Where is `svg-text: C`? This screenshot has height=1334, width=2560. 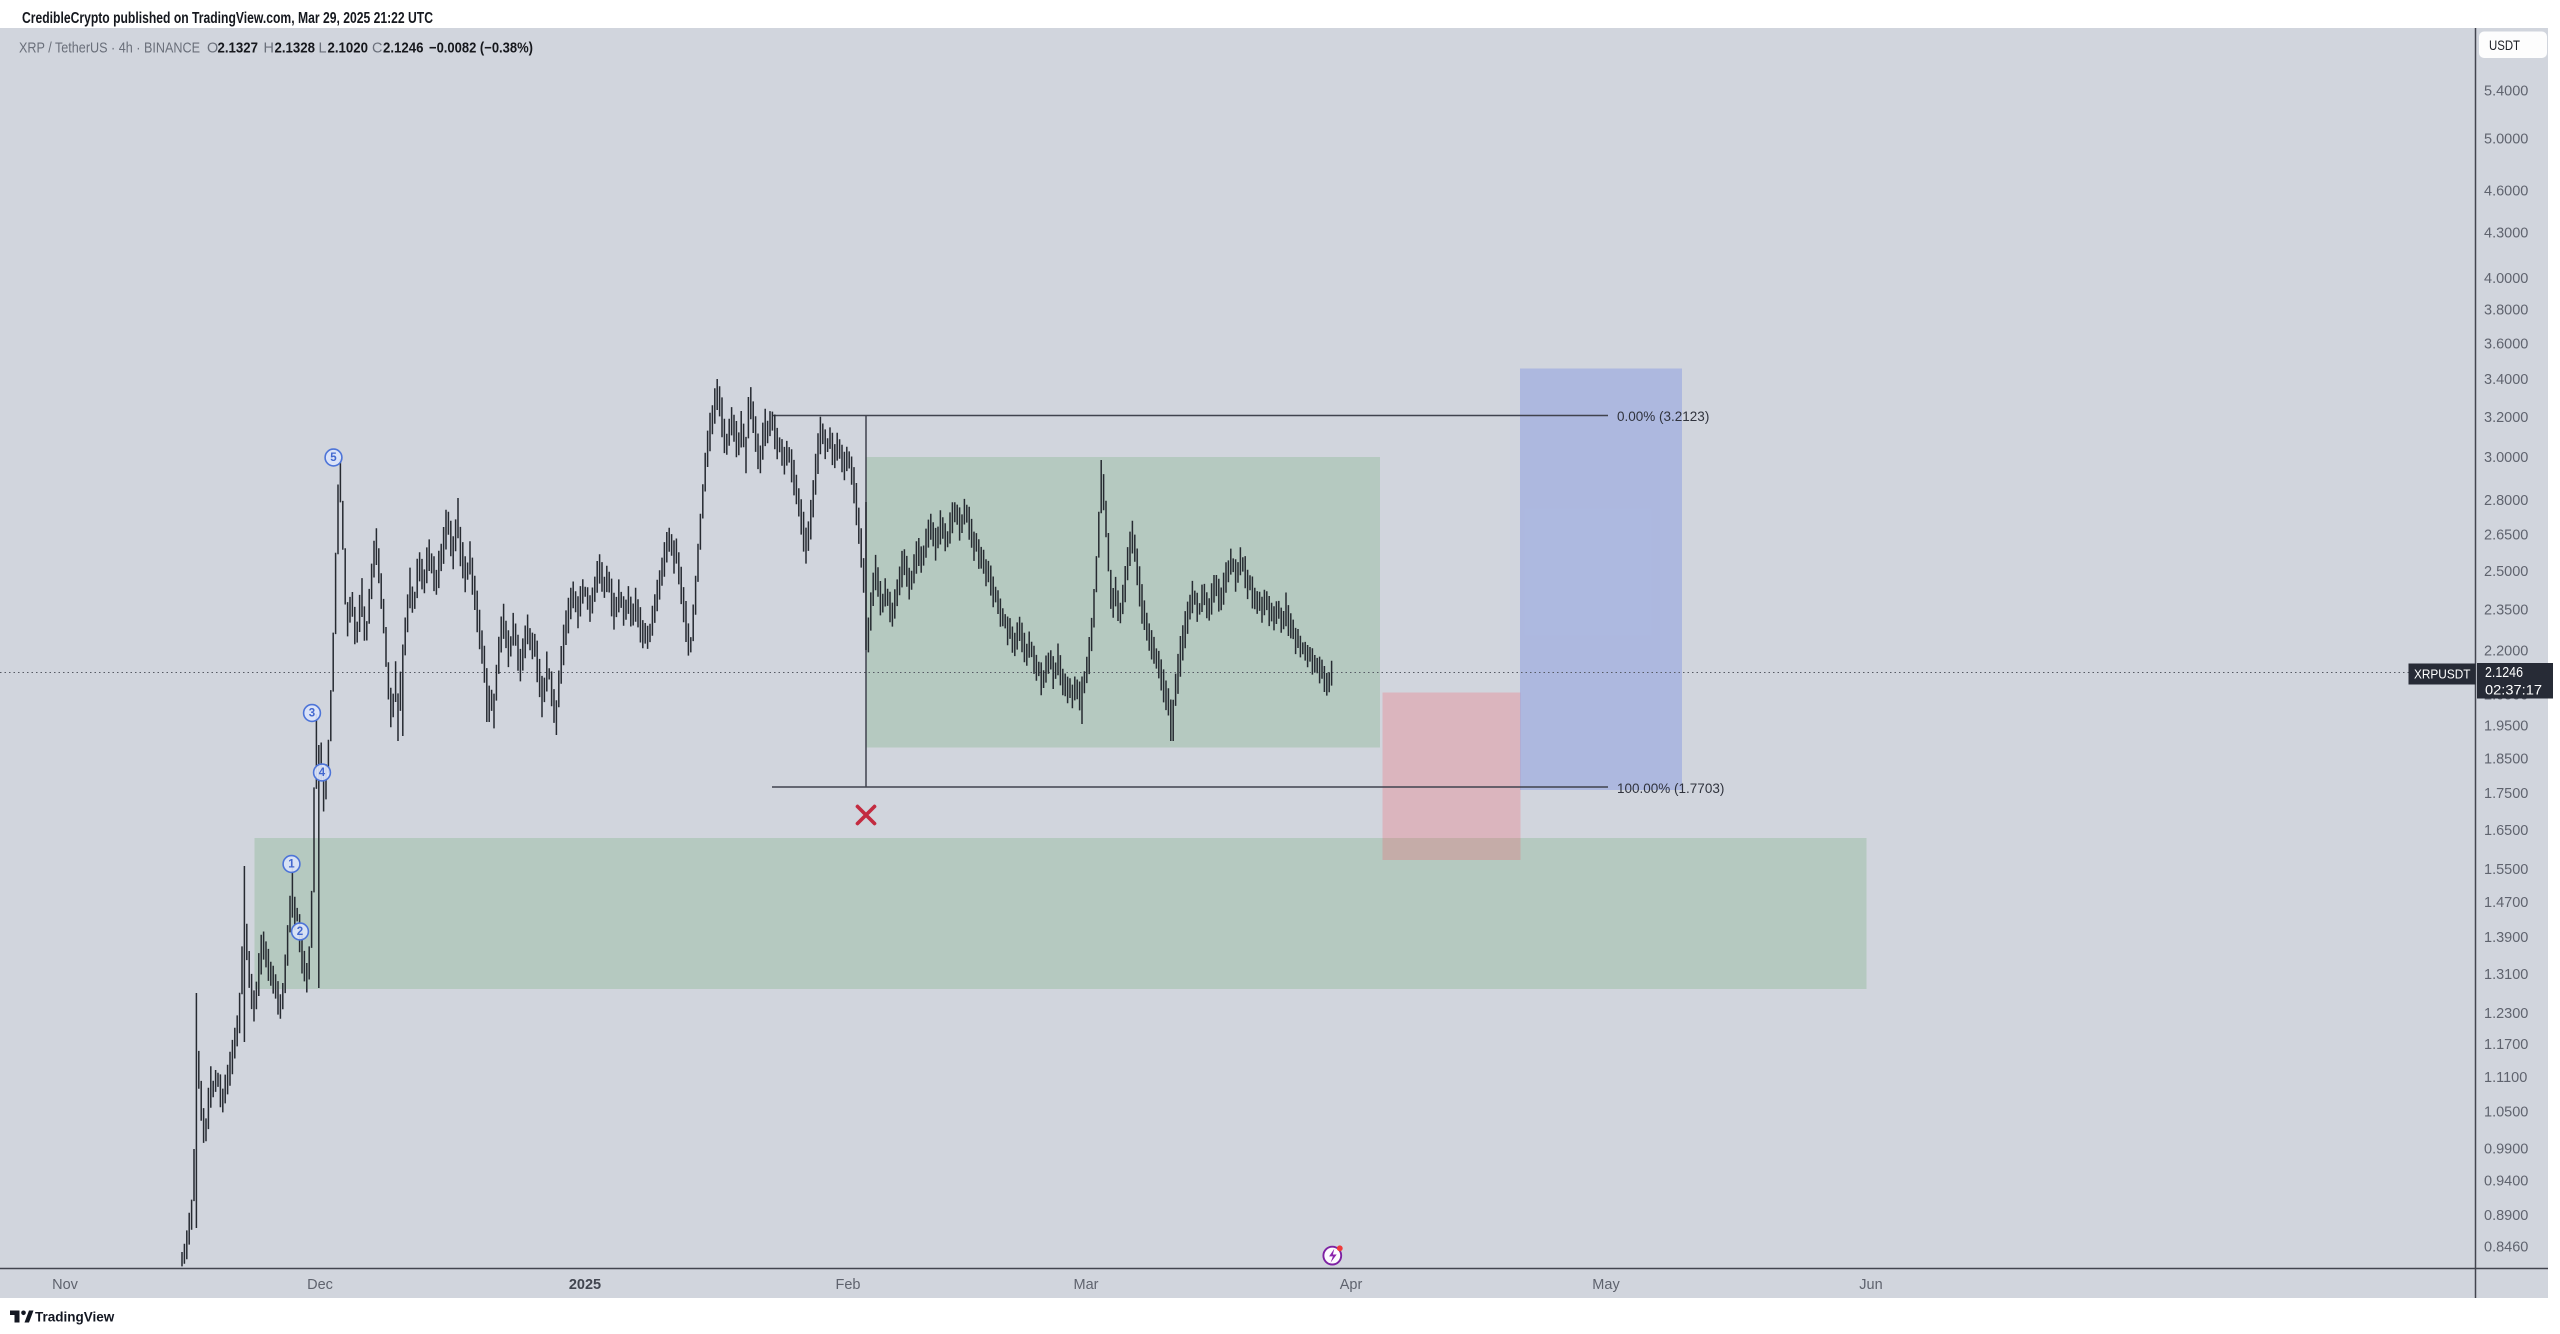 svg-text: C is located at coordinates (377, 49).